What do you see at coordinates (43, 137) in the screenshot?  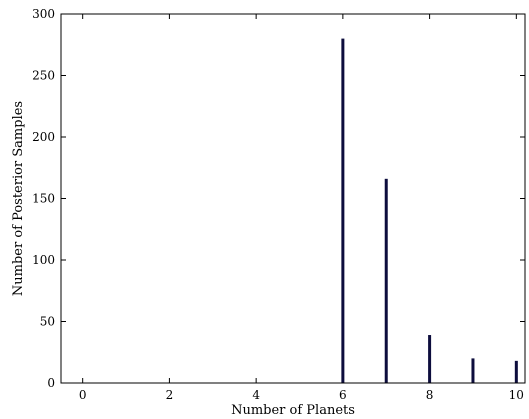 I see `y-tick-label: 200` at bounding box center [43, 137].